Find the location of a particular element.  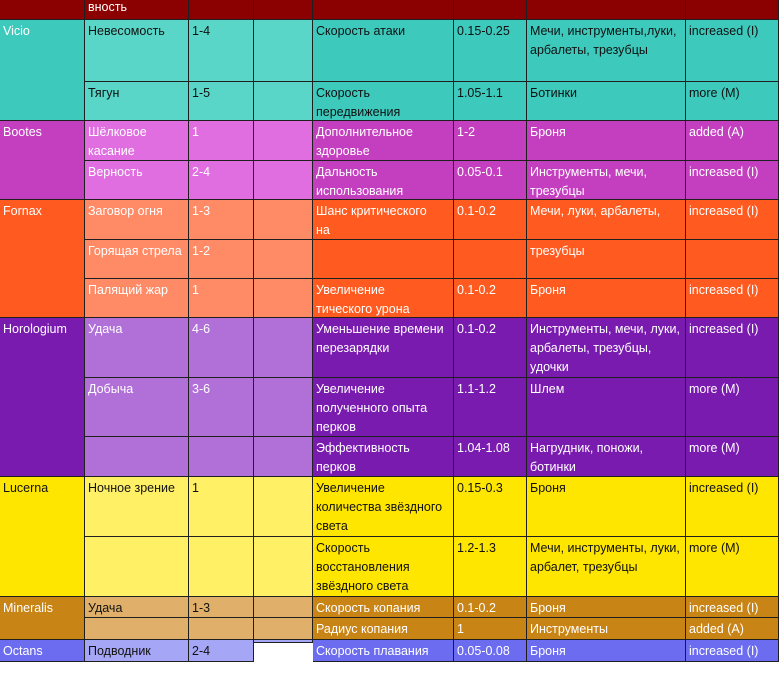

effect-cell: Скорость копания is located at coordinates (383, 607).